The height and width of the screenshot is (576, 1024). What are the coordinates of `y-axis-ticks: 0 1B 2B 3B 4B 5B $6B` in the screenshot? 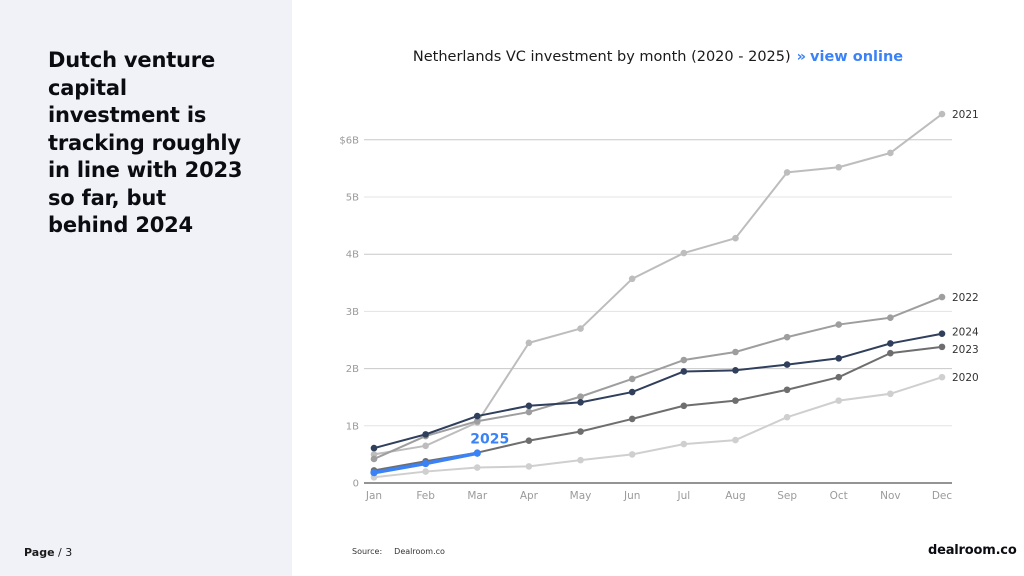 It's located at (349, 312).